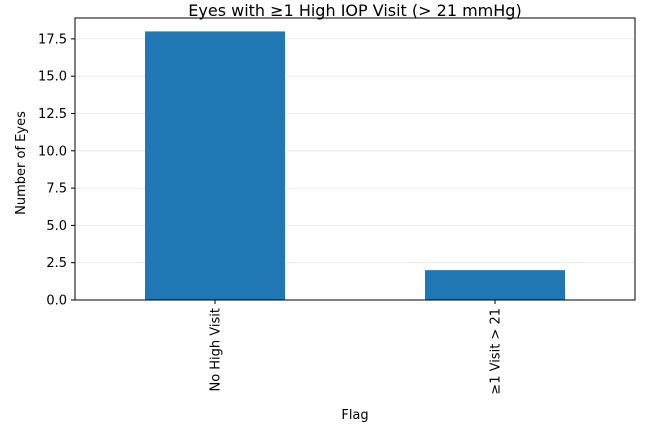 The height and width of the screenshot is (433, 654). What do you see at coordinates (56, 189) in the screenshot?
I see `y-tick-label: 7.5` at bounding box center [56, 189].